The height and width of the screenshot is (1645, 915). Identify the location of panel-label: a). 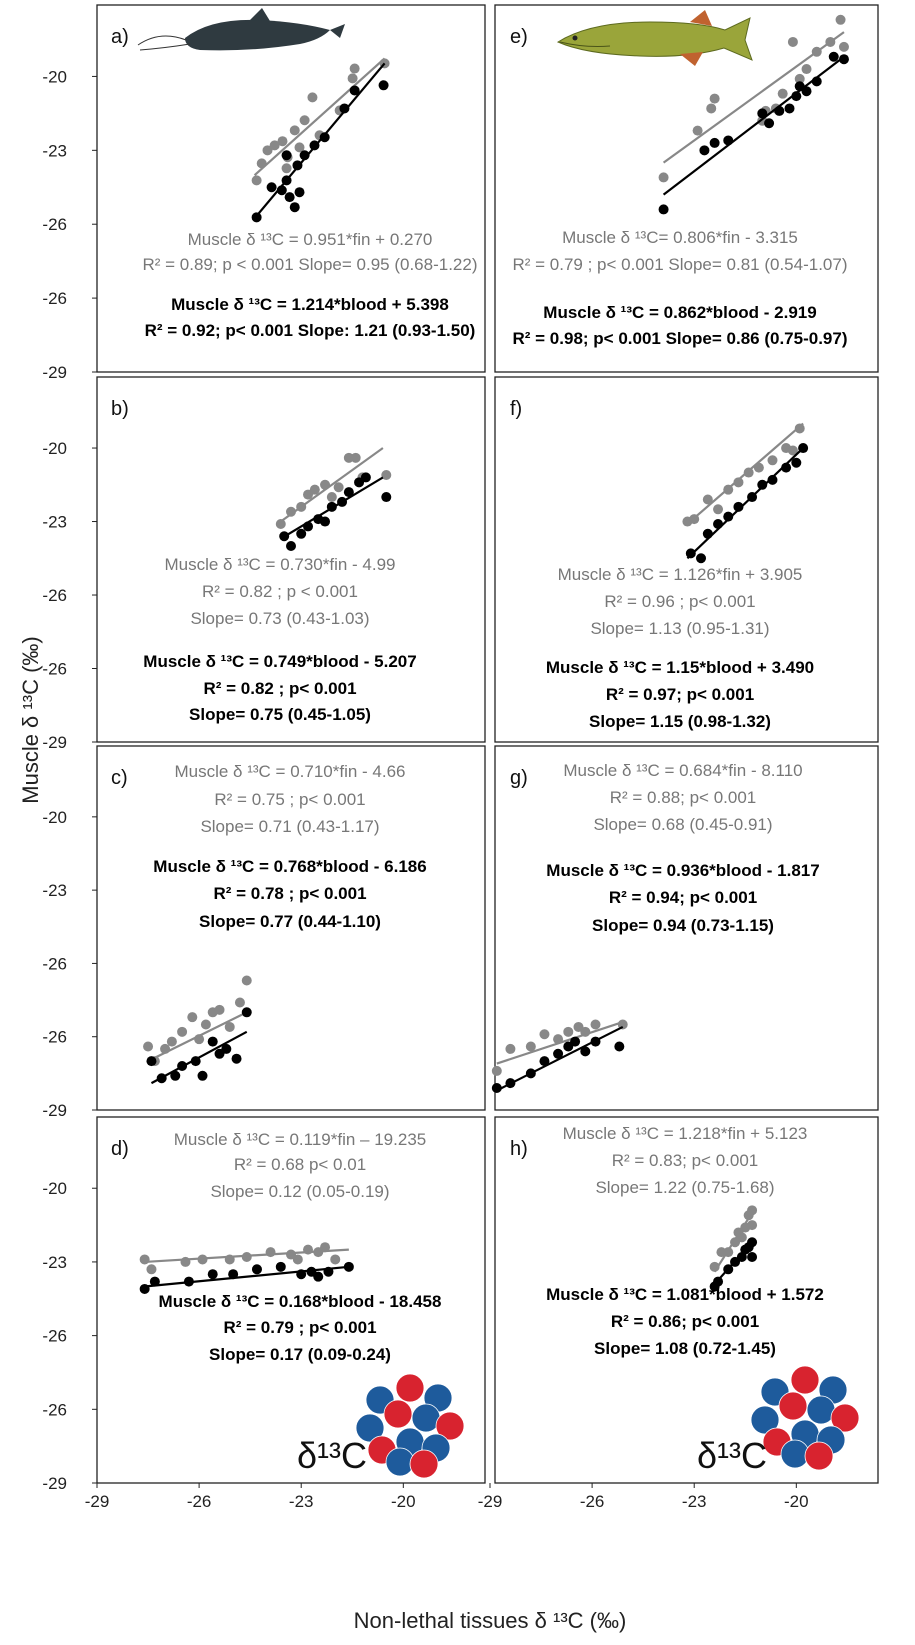
(120, 37).